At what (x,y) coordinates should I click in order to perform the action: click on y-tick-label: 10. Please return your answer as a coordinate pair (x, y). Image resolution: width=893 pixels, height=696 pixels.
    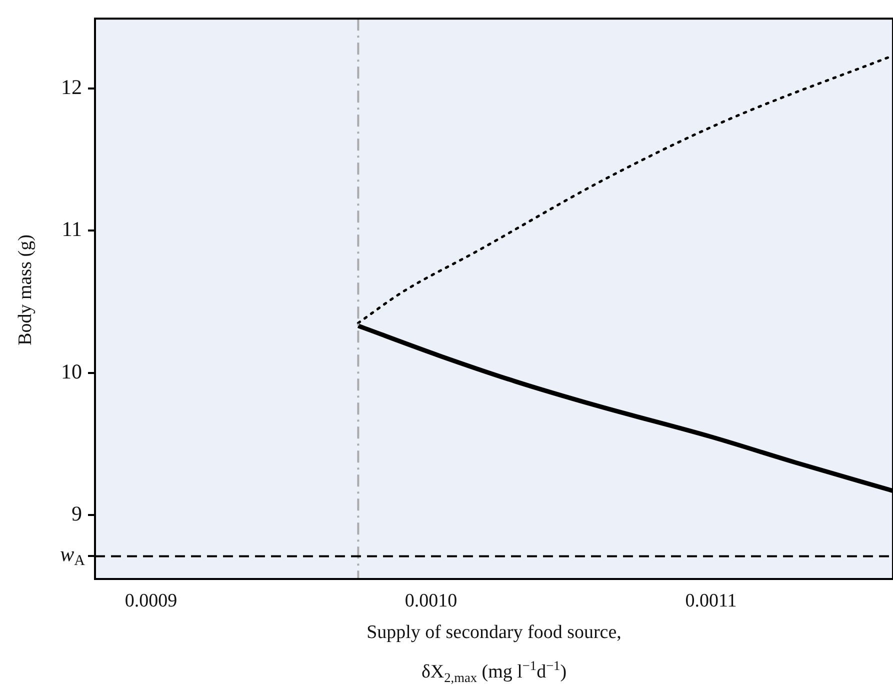
    Looking at the image, I should click on (71, 371).